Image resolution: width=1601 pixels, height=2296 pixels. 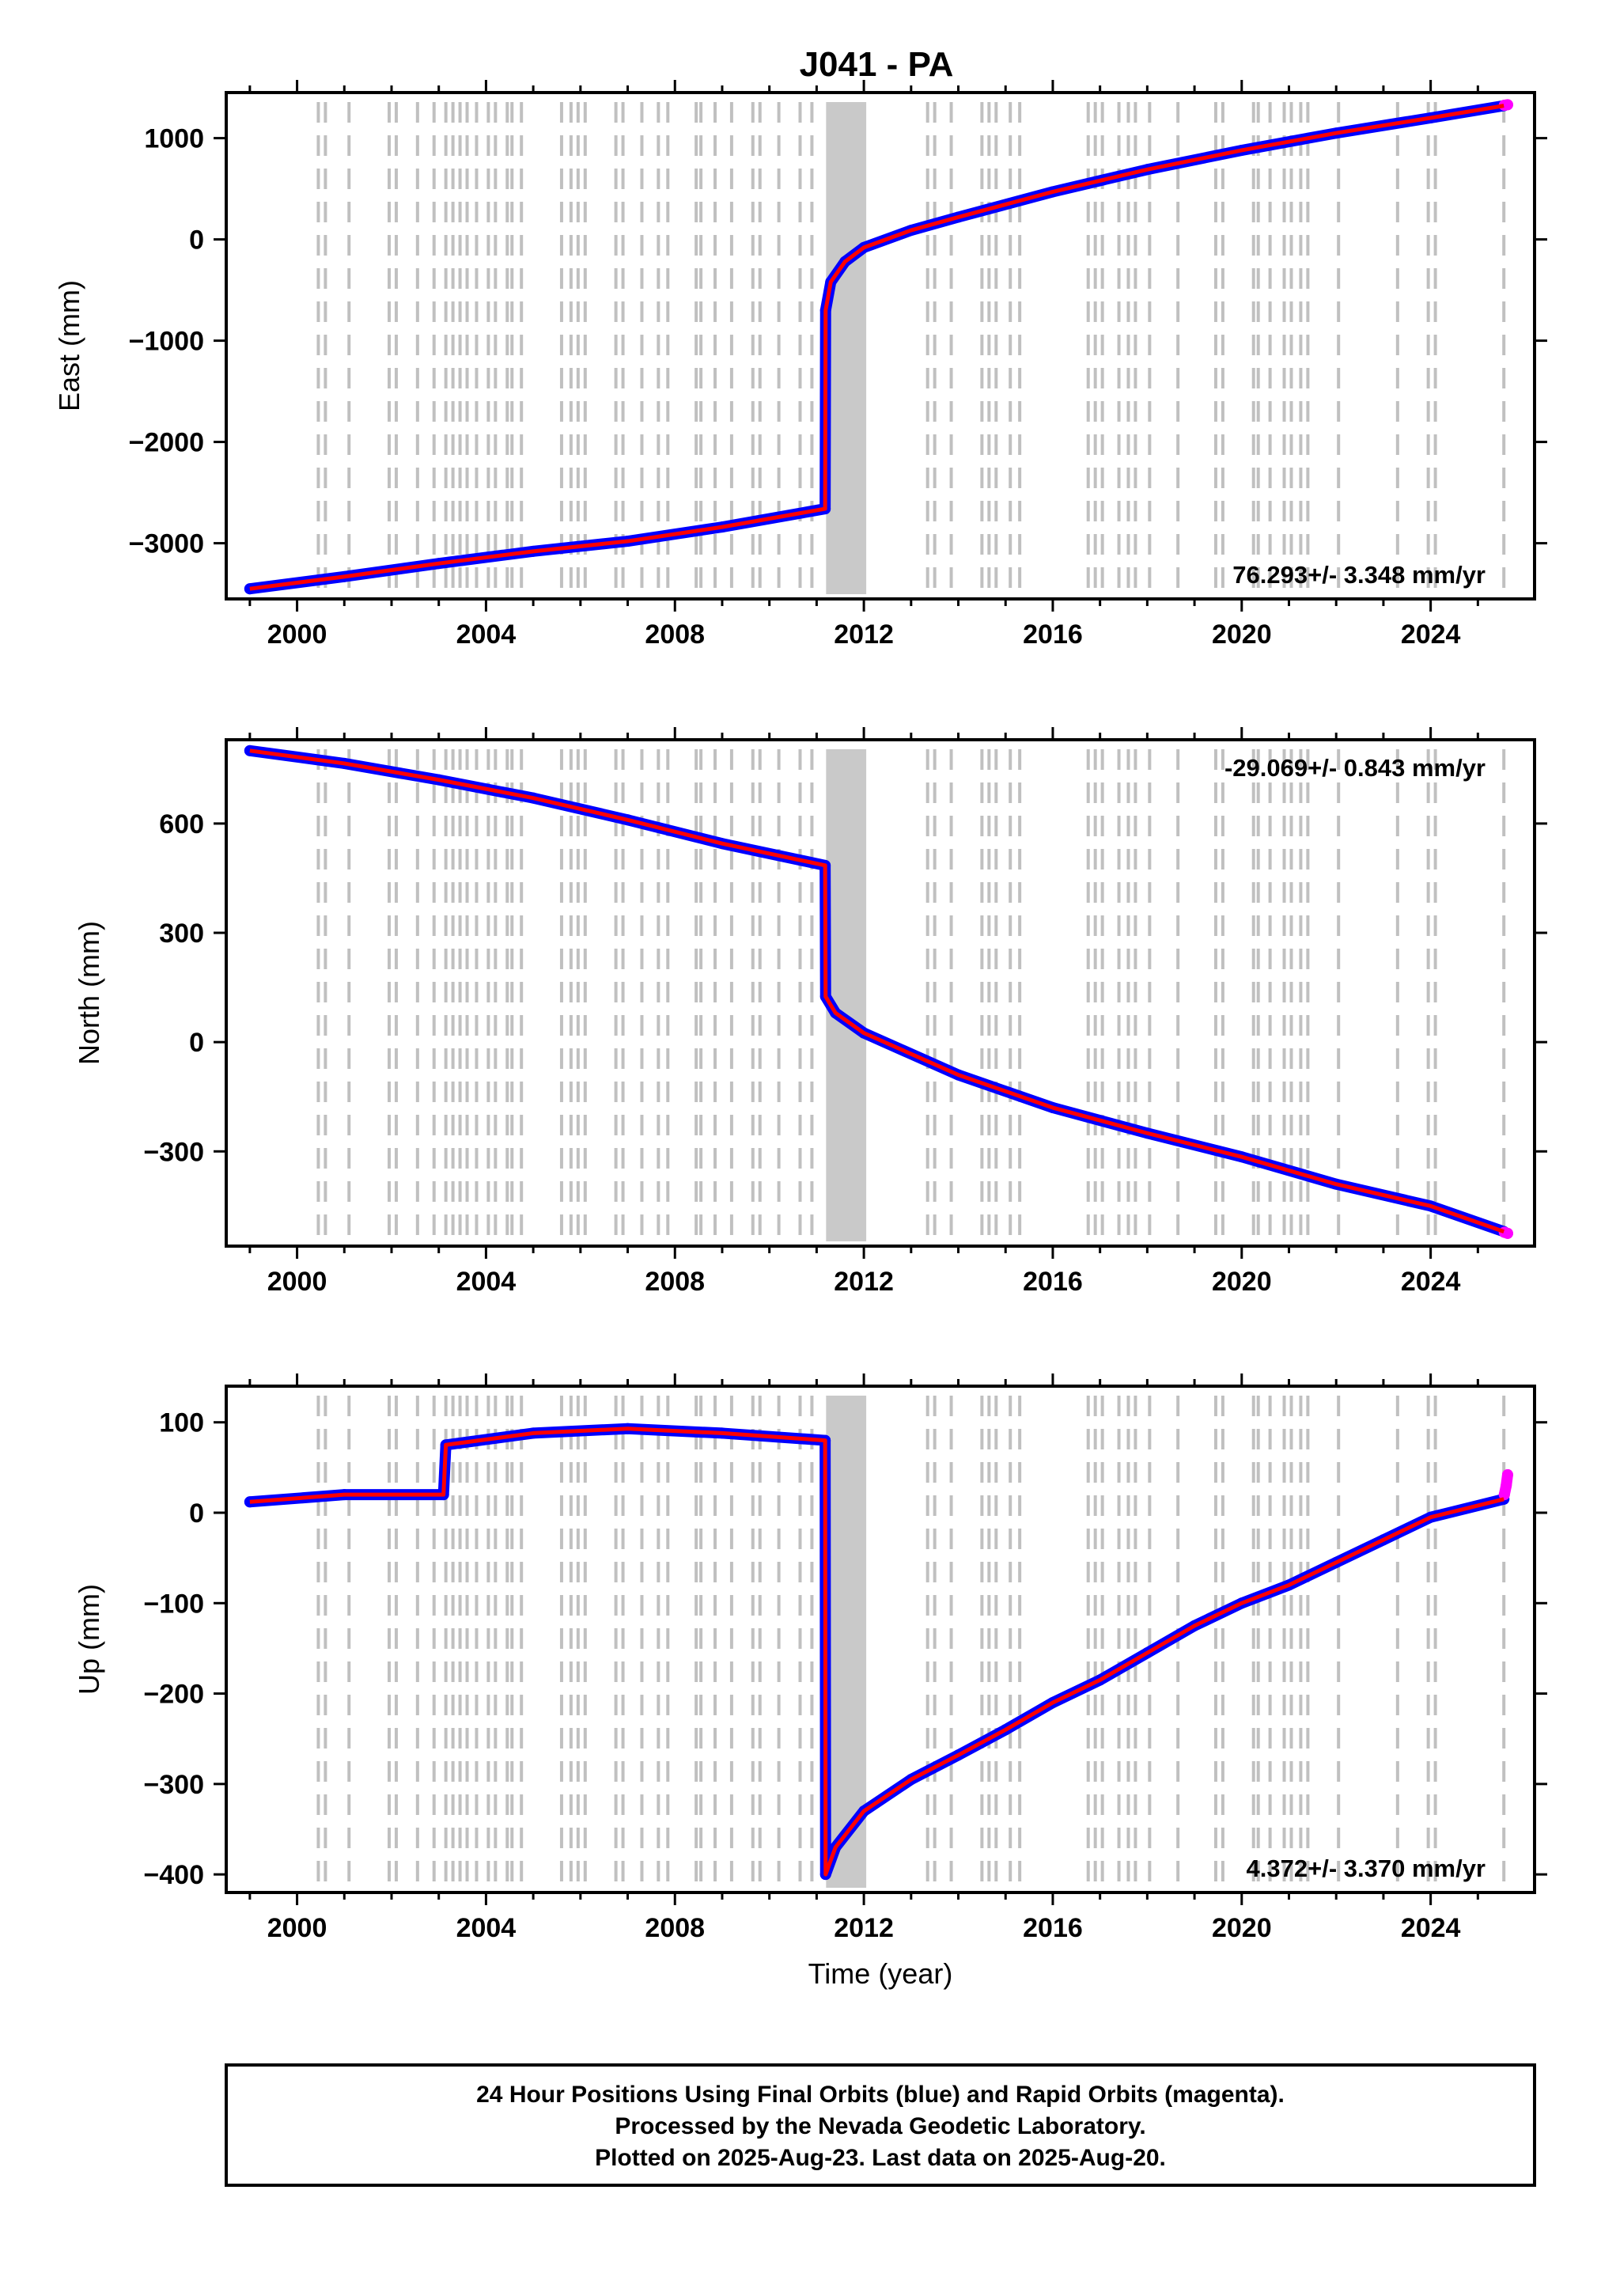 What do you see at coordinates (174, 1604) in the screenshot?
I see `y-tick-label: −100` at bounding box center [174, 1604].